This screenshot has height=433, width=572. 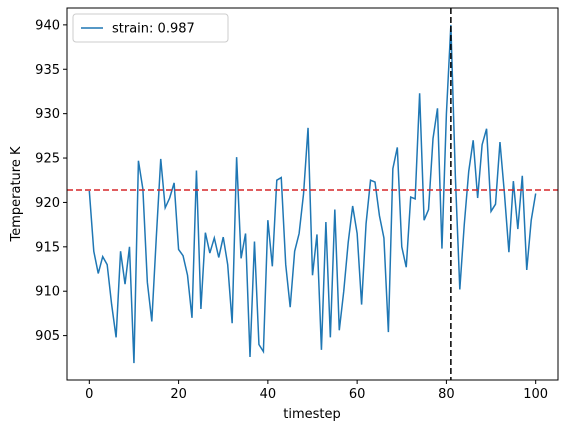 What do you see at coordinates (47, 70) in the screenshot?
I see `y-tick-label: 935` at bounding box center [47, 70].